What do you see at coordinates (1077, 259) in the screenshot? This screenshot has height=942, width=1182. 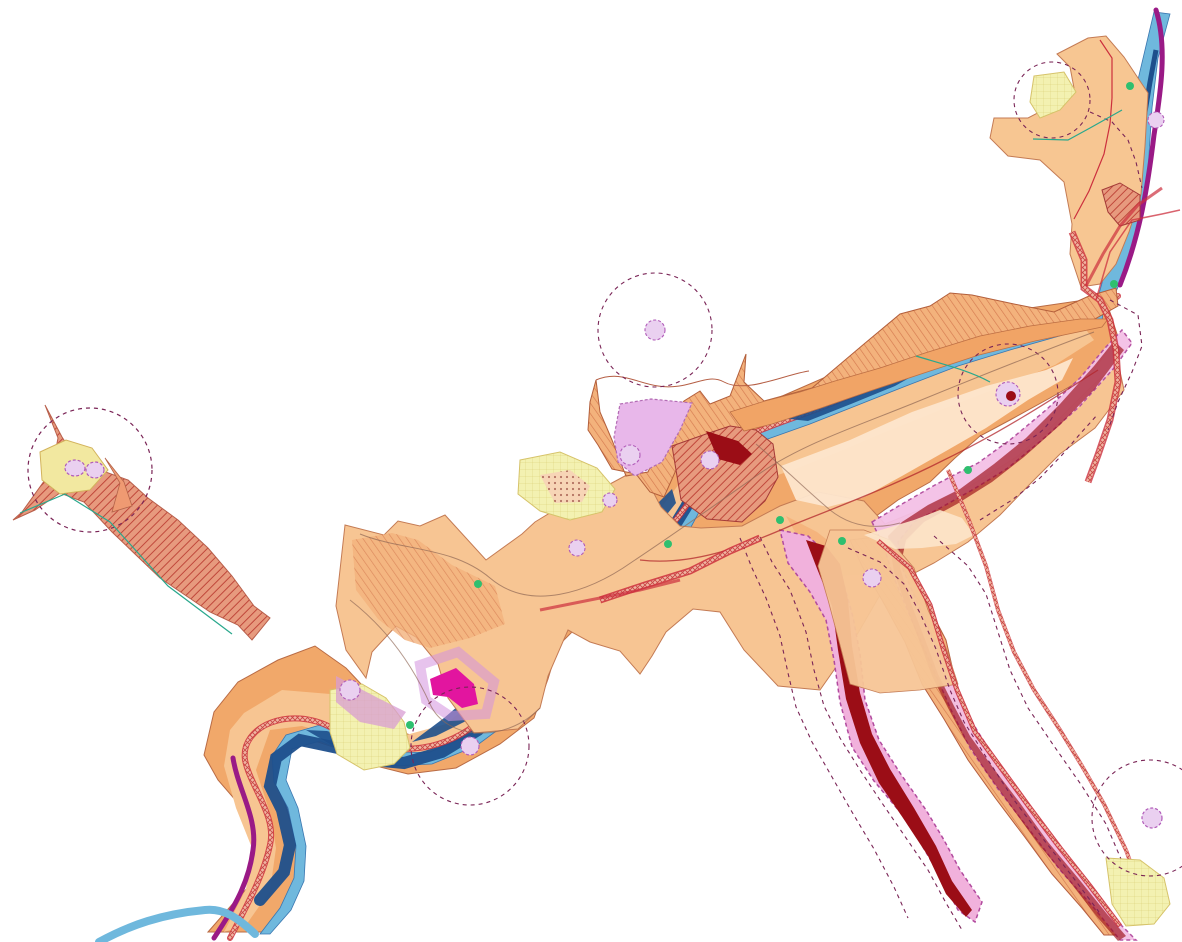 I see `northeast-valley` at bounding box center [1077, 259].